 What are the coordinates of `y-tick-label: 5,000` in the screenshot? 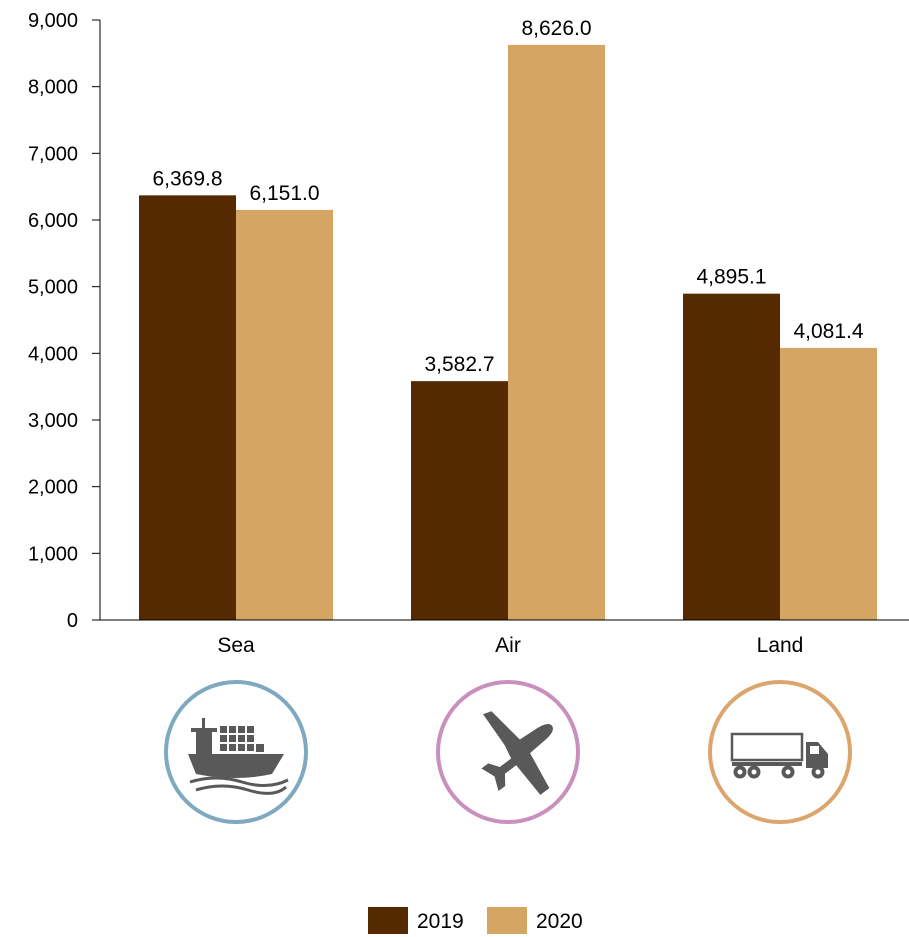 It's located at (53, 288).